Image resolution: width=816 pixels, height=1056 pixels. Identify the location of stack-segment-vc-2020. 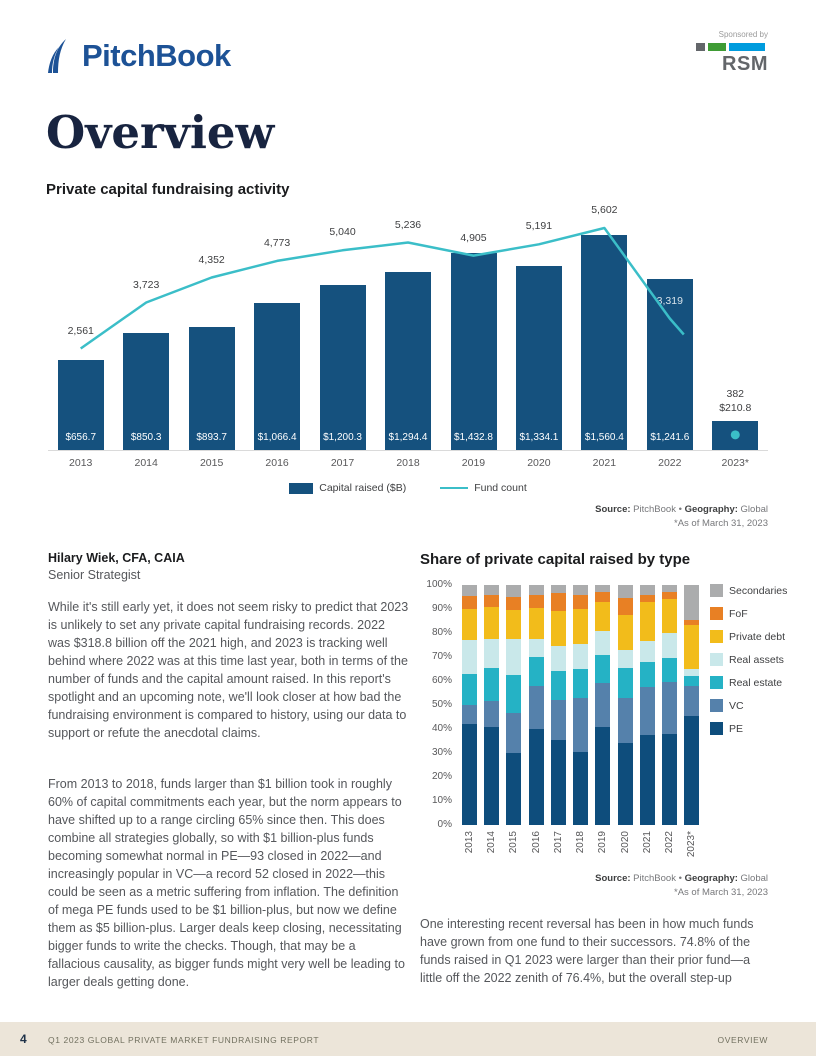
(625, 720).